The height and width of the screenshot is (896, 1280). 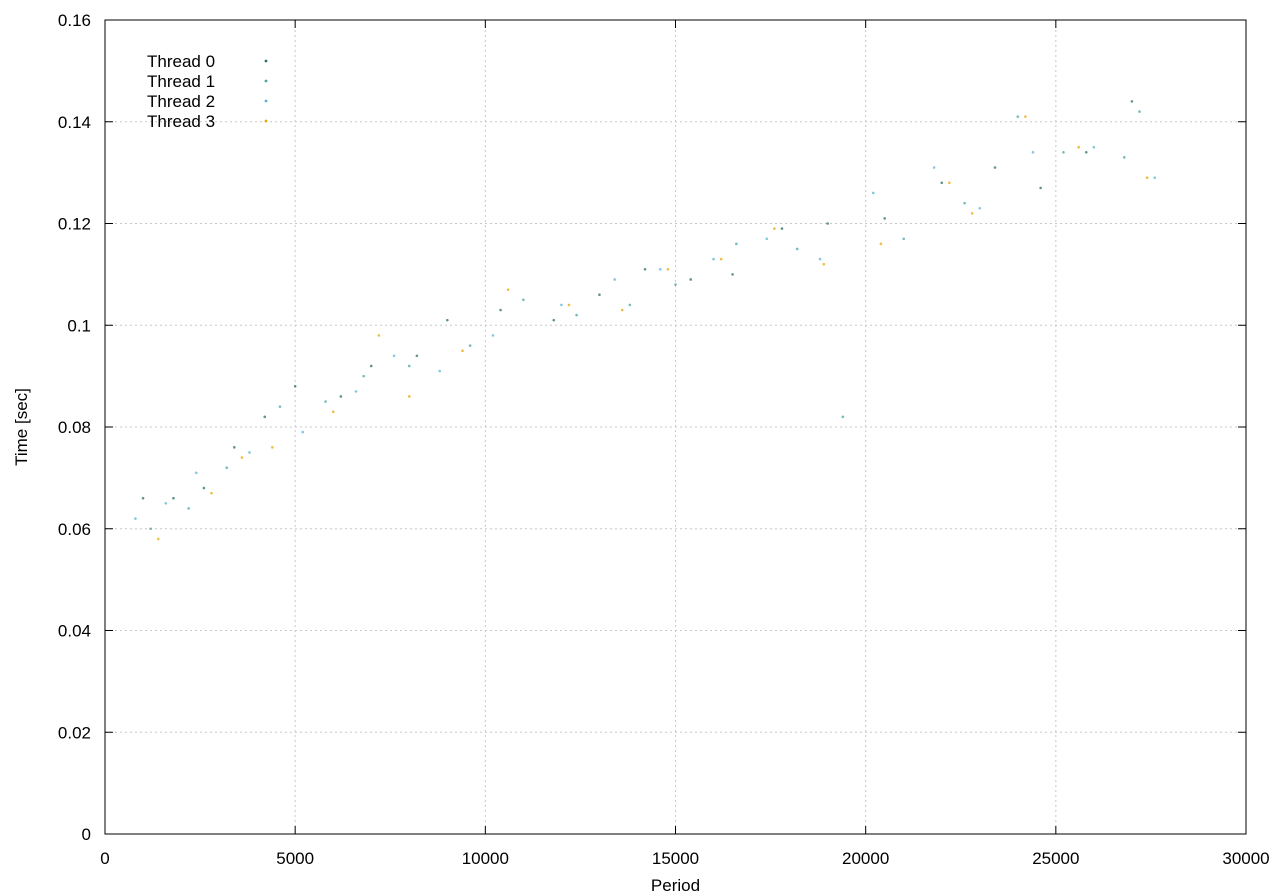 What do you see at coordinates (21, 427) in the screenshot?
I see `y-axis-title: Time [sec]` at bounding box center [21, 427].